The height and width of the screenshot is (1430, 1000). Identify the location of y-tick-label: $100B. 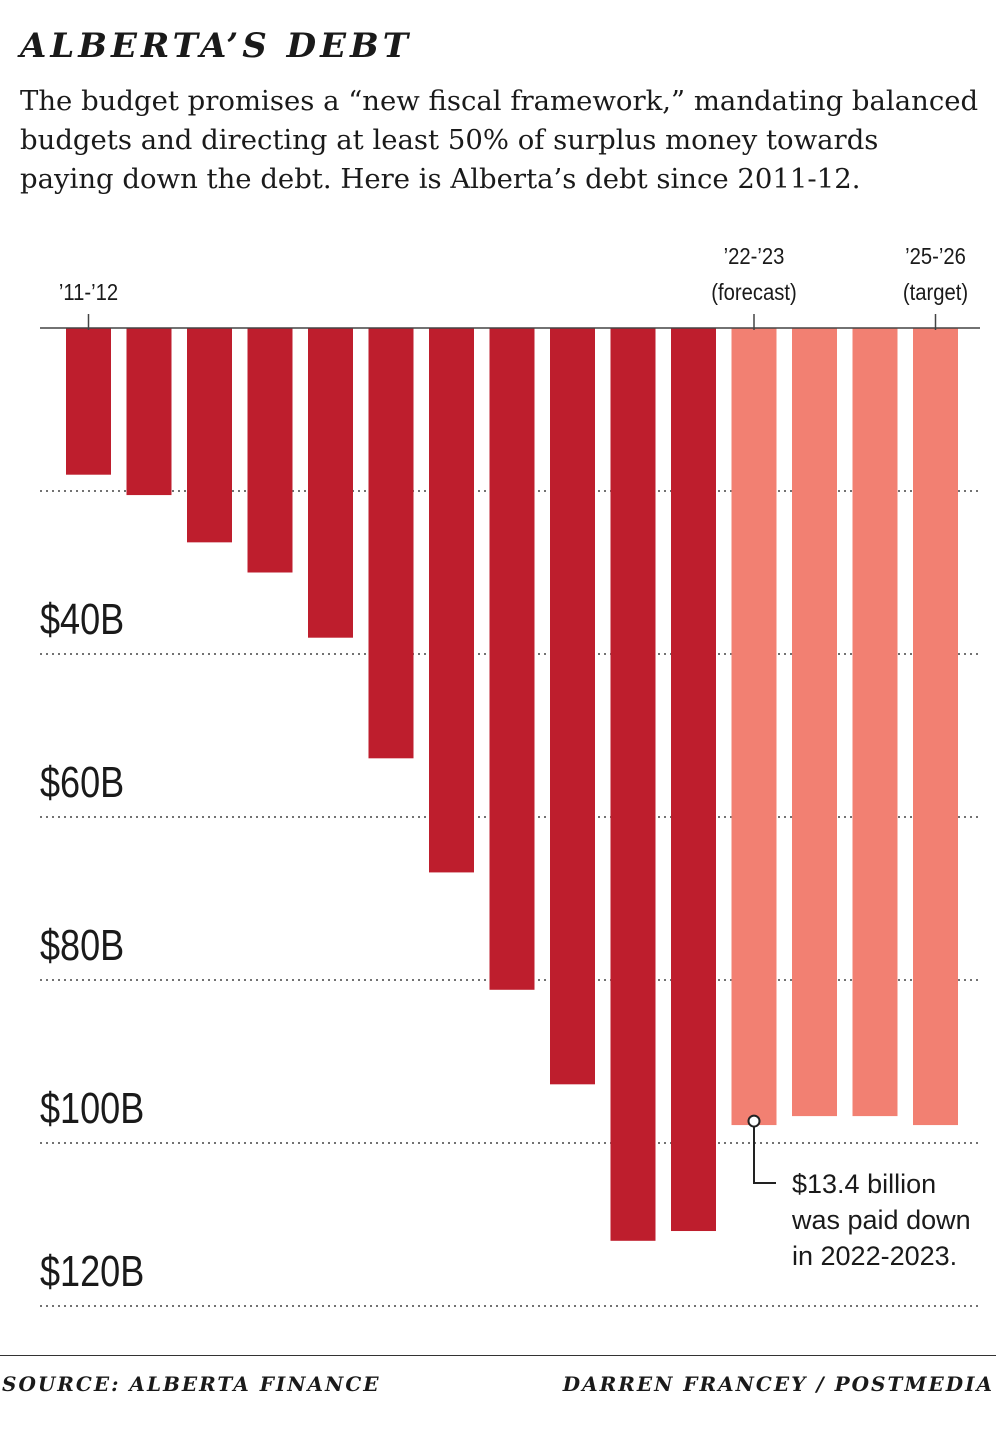
(92, 1108).